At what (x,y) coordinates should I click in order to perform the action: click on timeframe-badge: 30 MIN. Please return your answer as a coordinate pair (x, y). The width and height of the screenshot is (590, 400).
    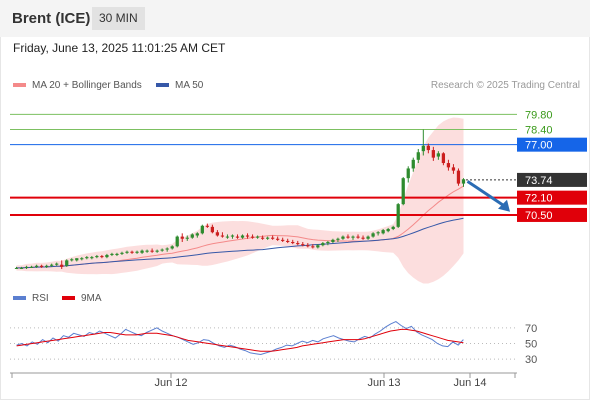
    Looking at the image, I should click on (118, 18).